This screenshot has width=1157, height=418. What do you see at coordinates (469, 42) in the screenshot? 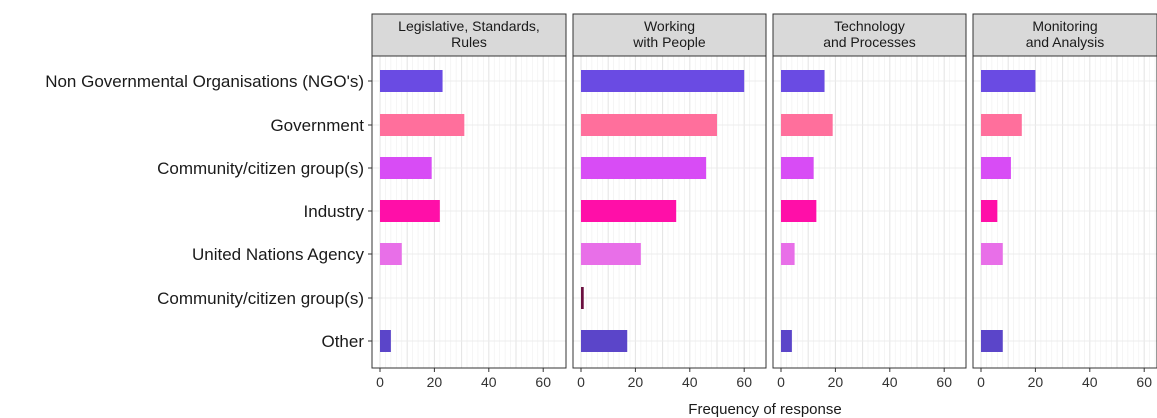
I see `facet-title: Rules` at bounding box center [469, 42].